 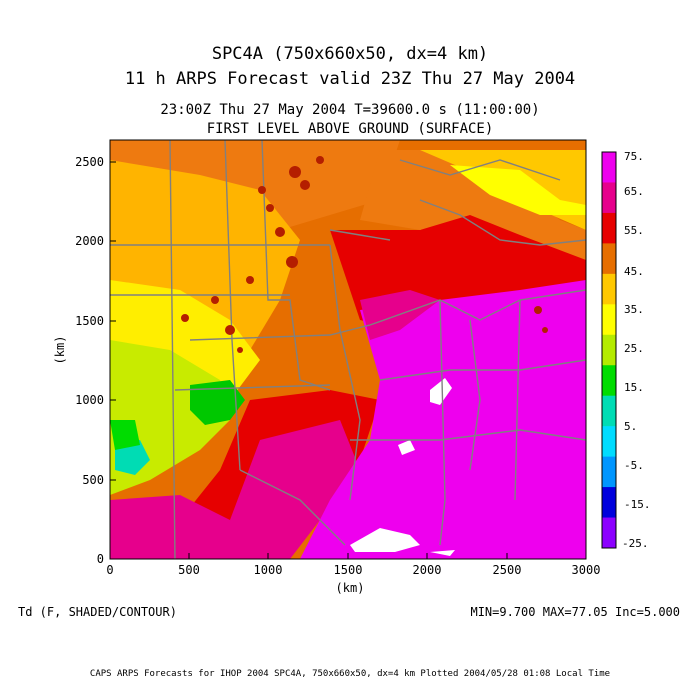 What do you see at coordinates (350, 129) in the screenshot?
I see `level-label: FIRST LEVEL ABOVE GROUND (SURFACE)` at bounding box center [350, 129].